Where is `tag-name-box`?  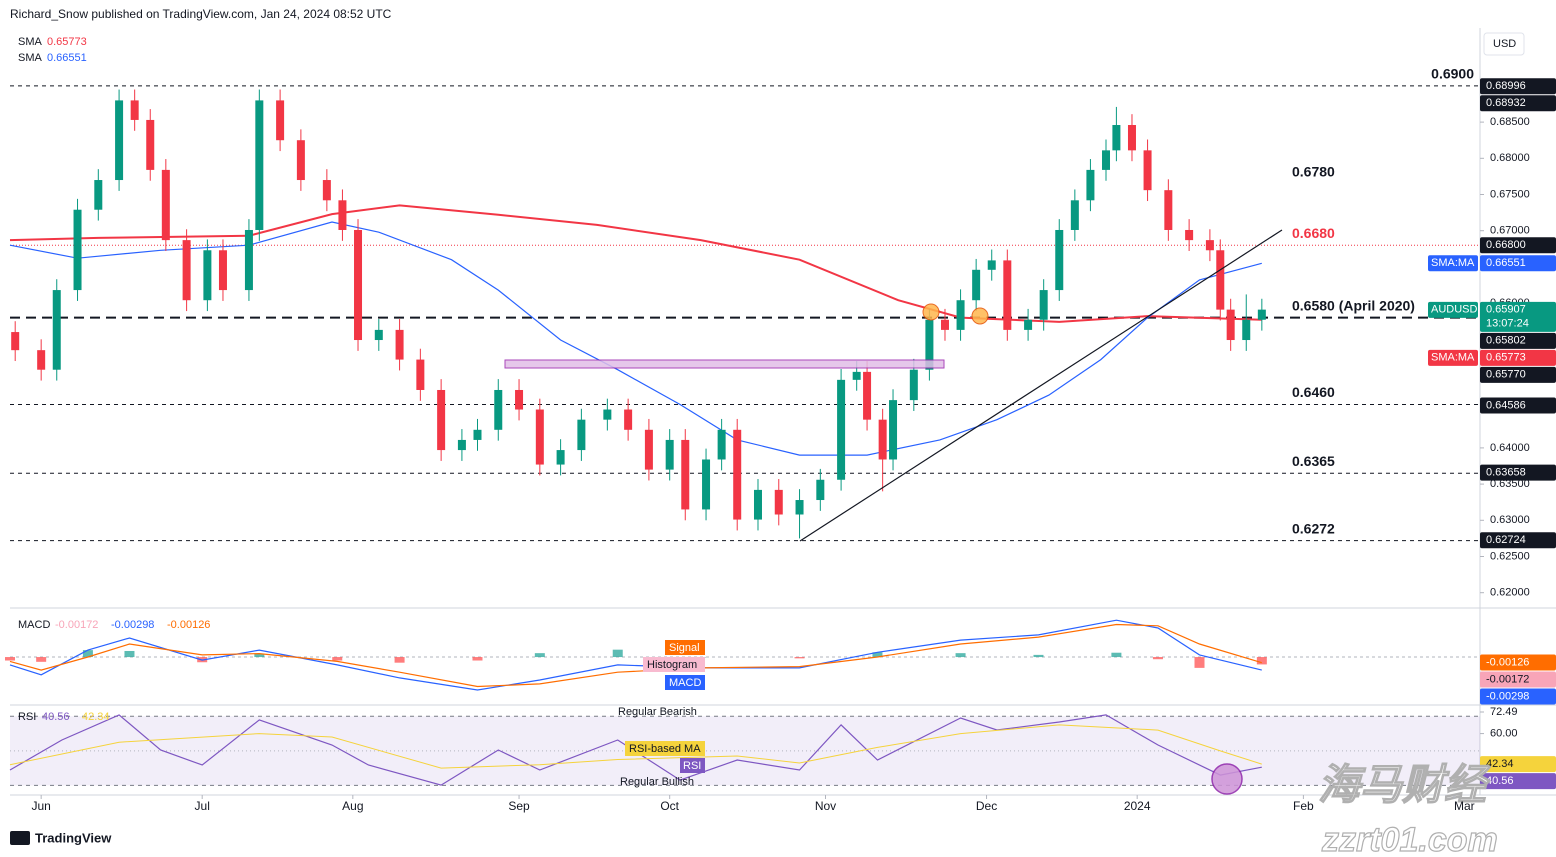
tag-name-box is located at coordinates (1453, 309).